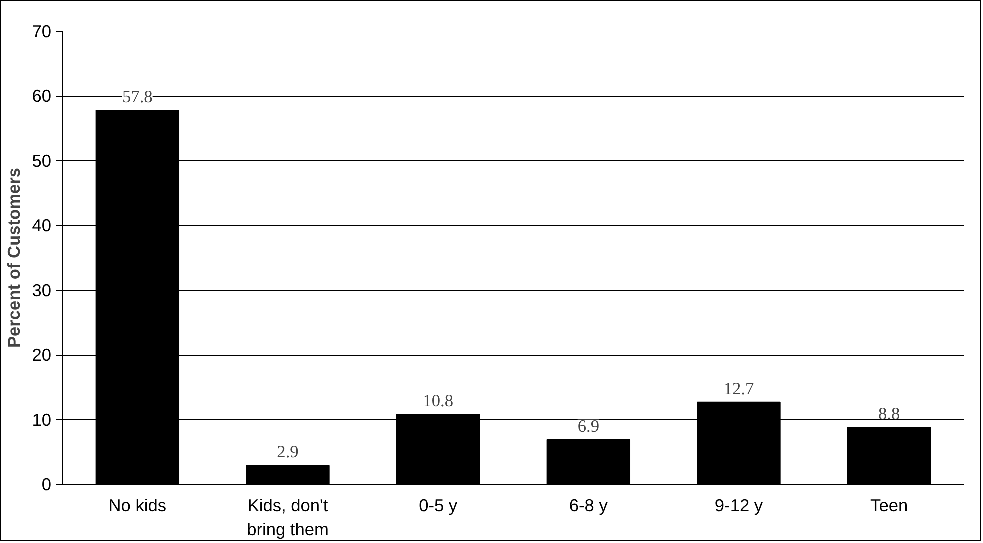  What do you see at coordinates (42, 420) in the screenshot?
I see `y-tick-label: 10` at bounding box center [42, 420].